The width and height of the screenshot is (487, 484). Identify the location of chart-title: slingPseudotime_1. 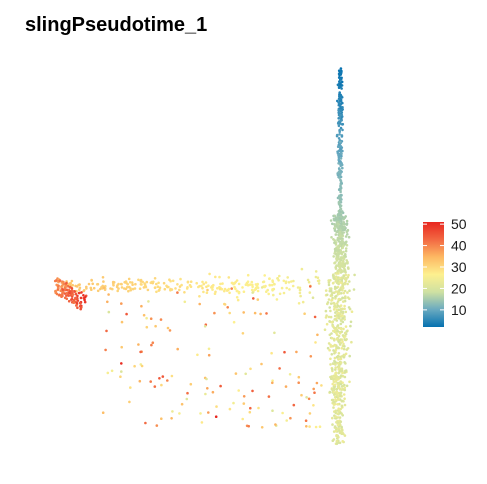
(116, 25).